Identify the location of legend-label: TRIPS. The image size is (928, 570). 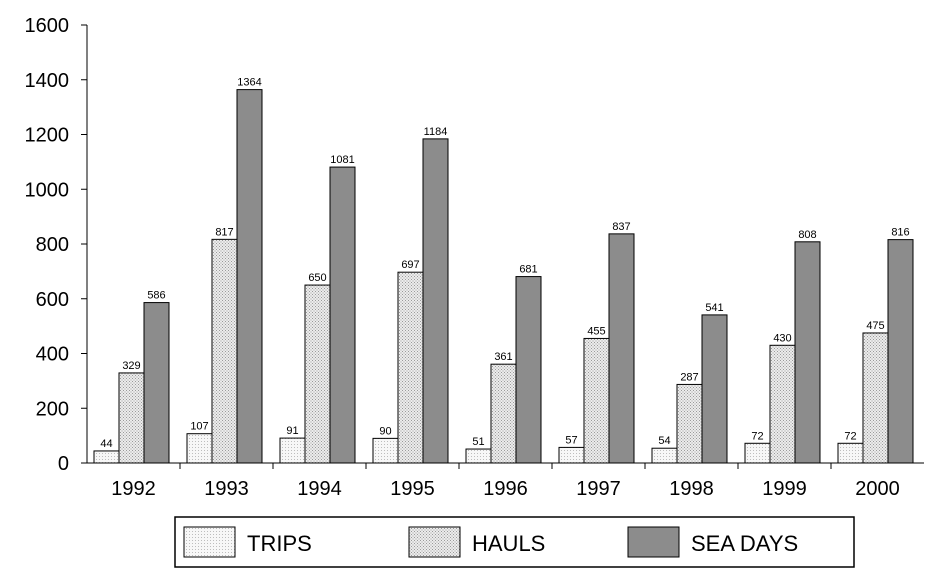
(279, 543).